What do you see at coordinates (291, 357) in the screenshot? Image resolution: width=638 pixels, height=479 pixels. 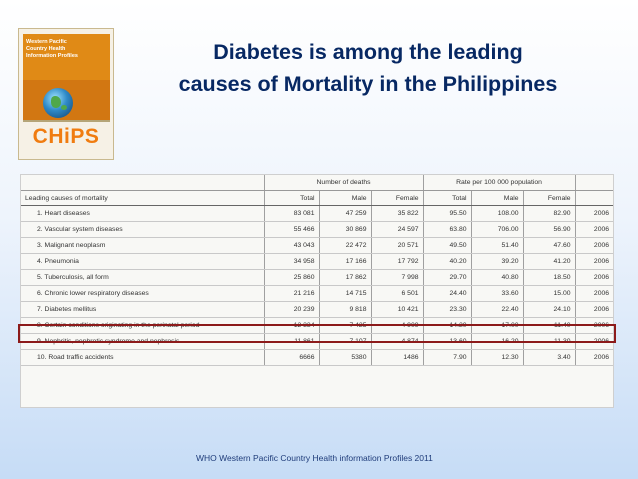 I see `value-cell: 6666` at bounding box center [291, 357].